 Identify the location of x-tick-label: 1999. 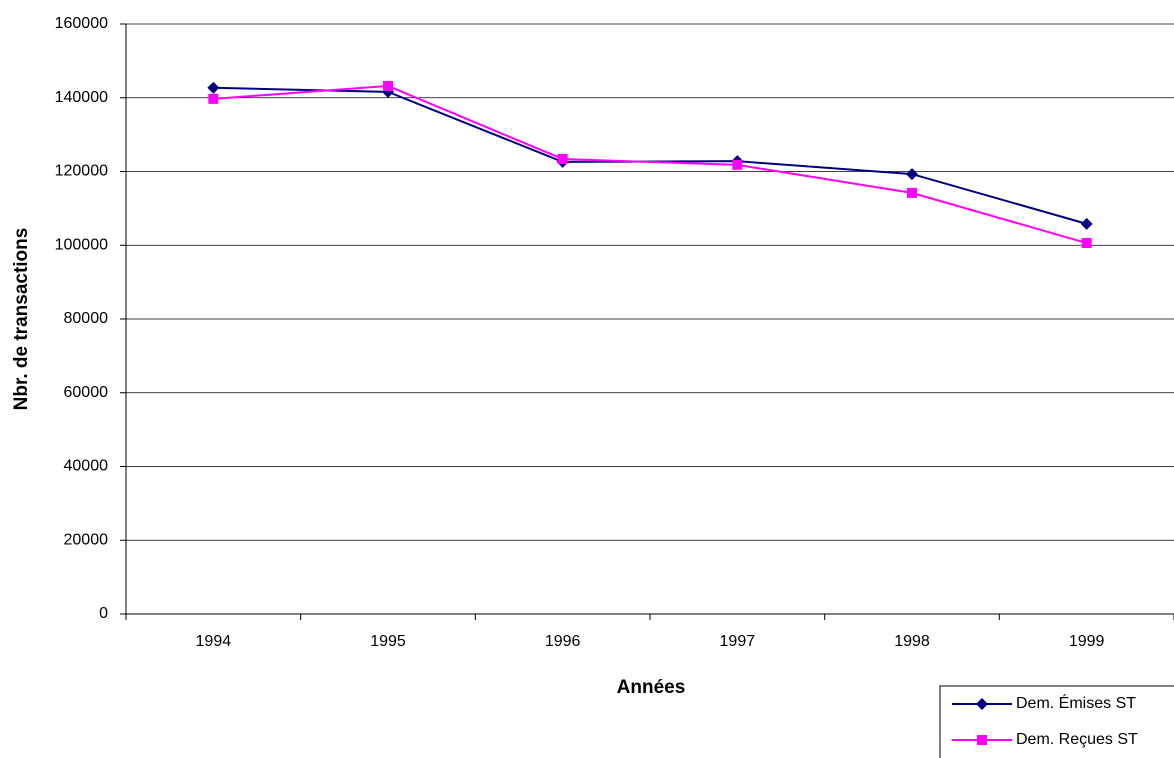
(1087, 641).